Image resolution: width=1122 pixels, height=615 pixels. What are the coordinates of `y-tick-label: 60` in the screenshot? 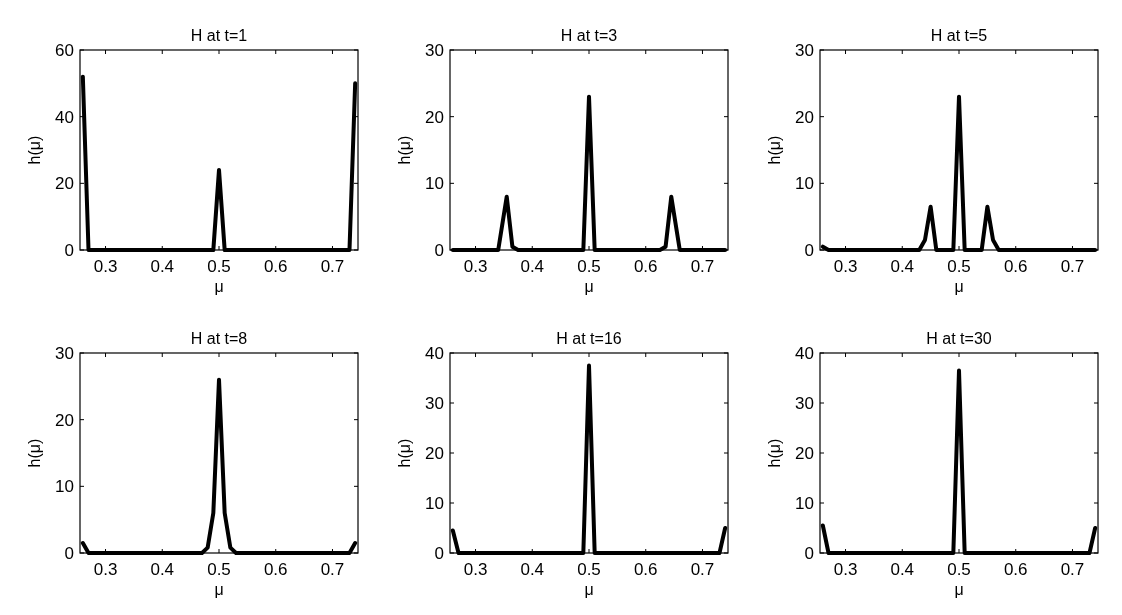 It's located at (64, 50).